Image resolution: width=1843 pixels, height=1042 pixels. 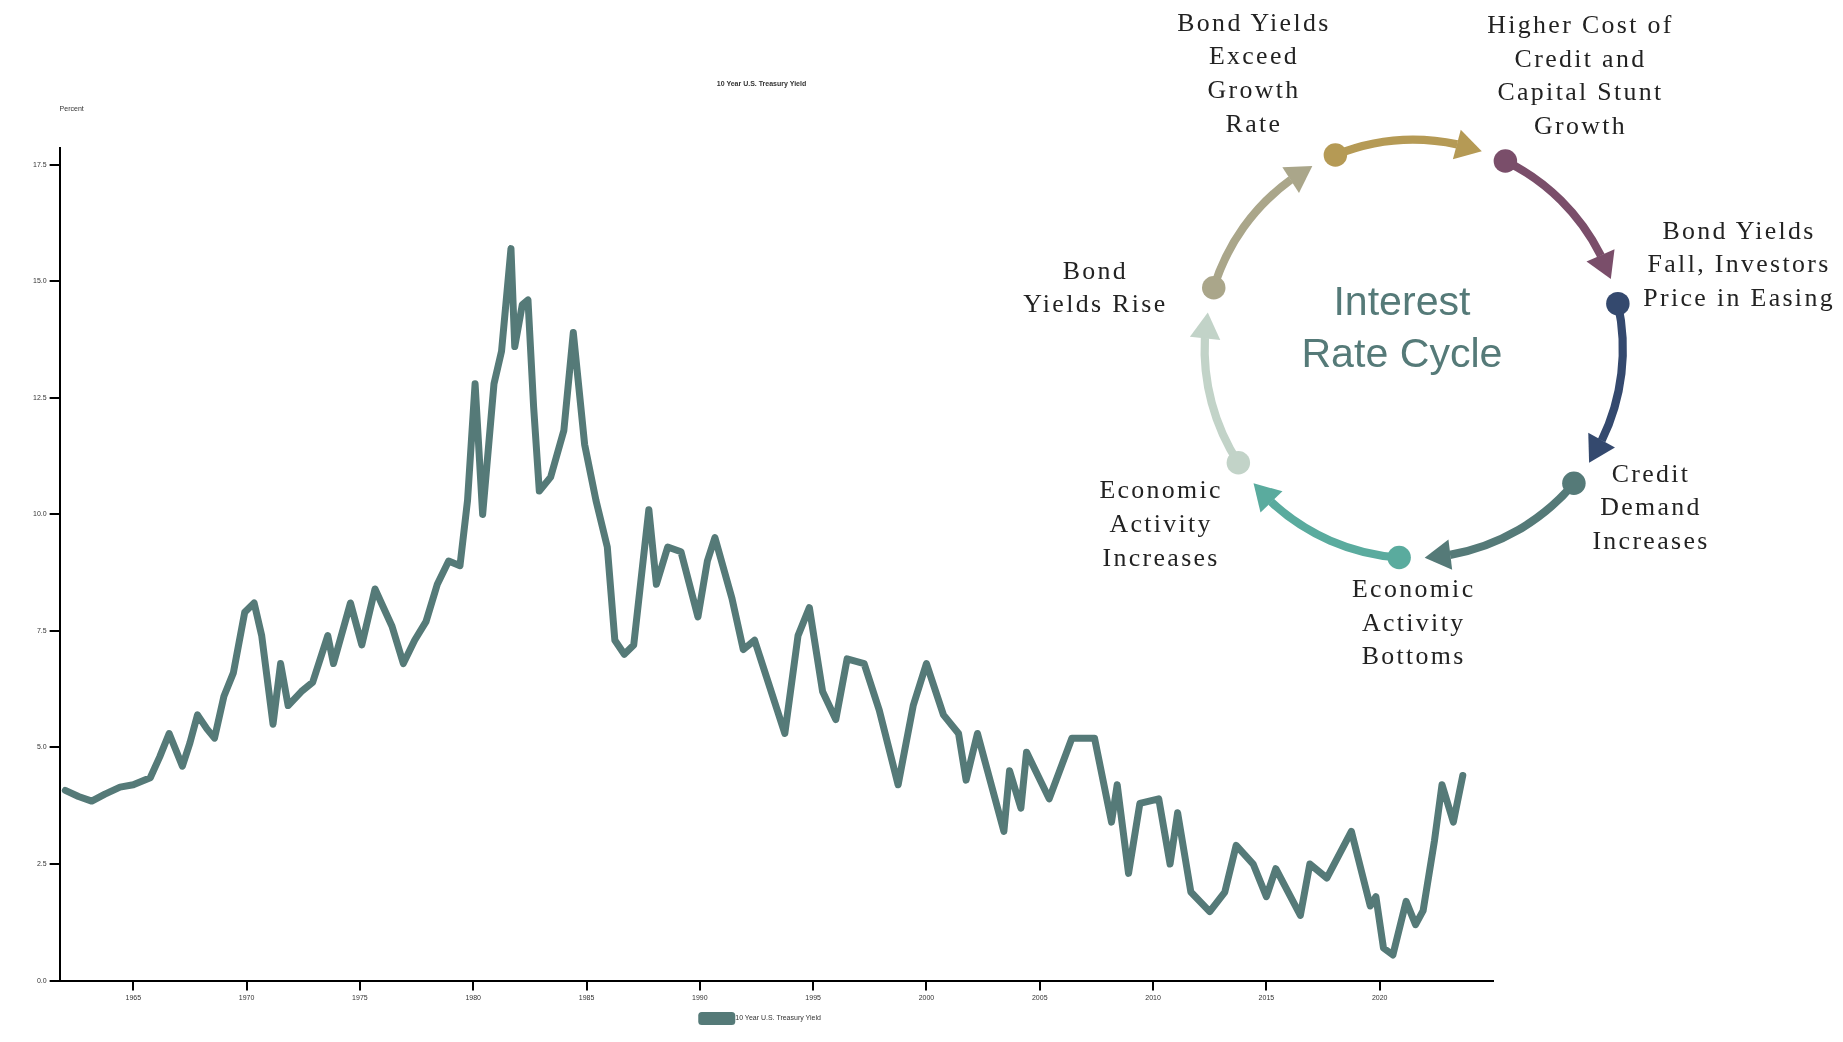 I want to click on text: Higher Cost of Credit and Capital Stunt Growth, so click(x=1580, y=75).